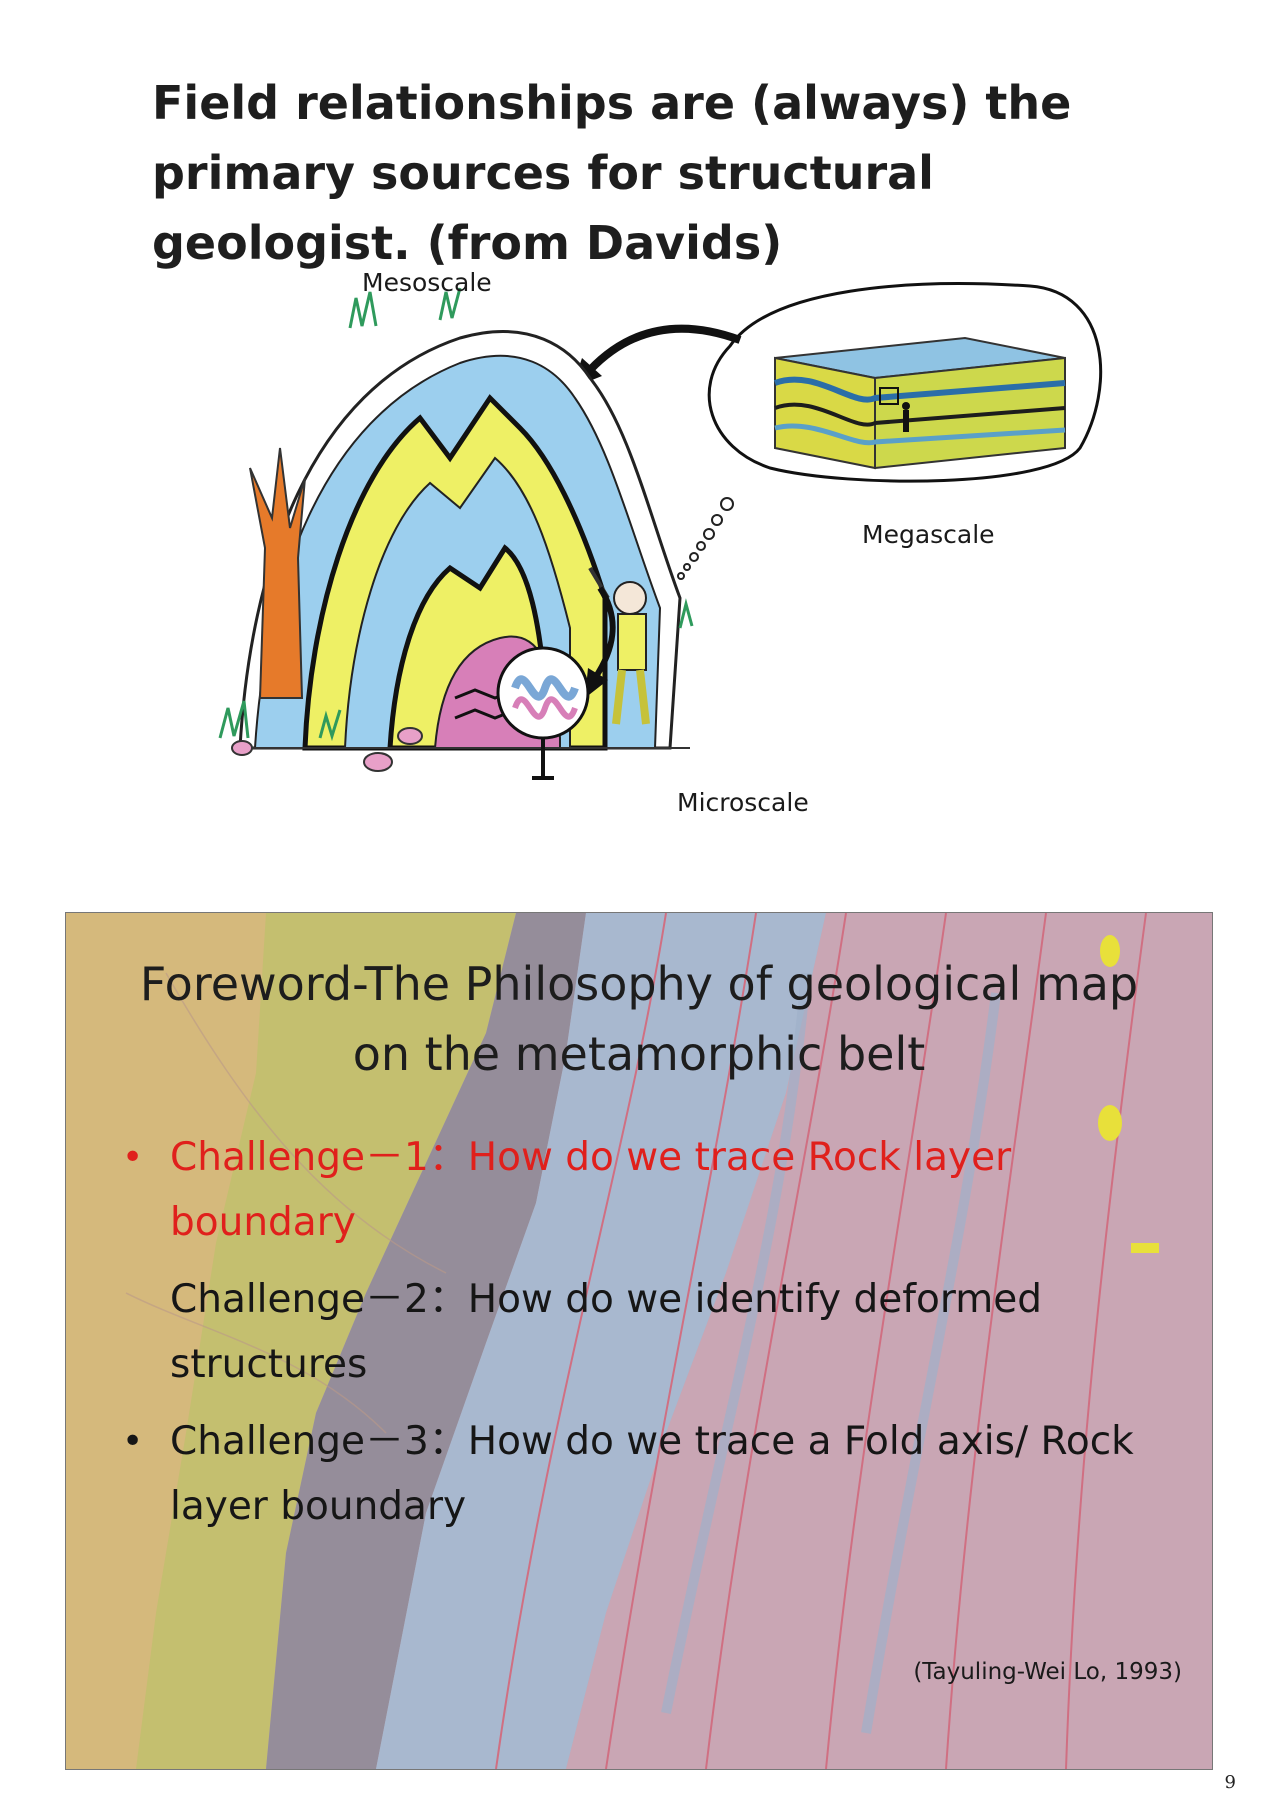 This screenshot has height=1800, width=1272. What do you see at coordinates (277, 573) in the screenshot?
I see `tree-icon` at bounding box center [277, 573].